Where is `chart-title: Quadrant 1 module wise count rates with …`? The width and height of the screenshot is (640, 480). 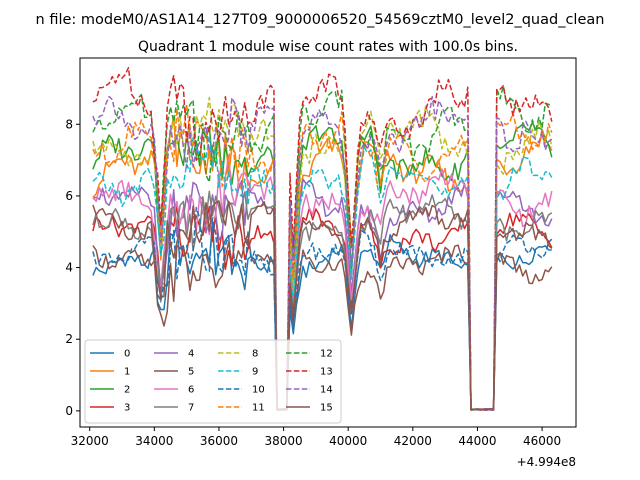 chart-title: Quadrant 1 module wise count rates with … is located at coordinates (328, 47).